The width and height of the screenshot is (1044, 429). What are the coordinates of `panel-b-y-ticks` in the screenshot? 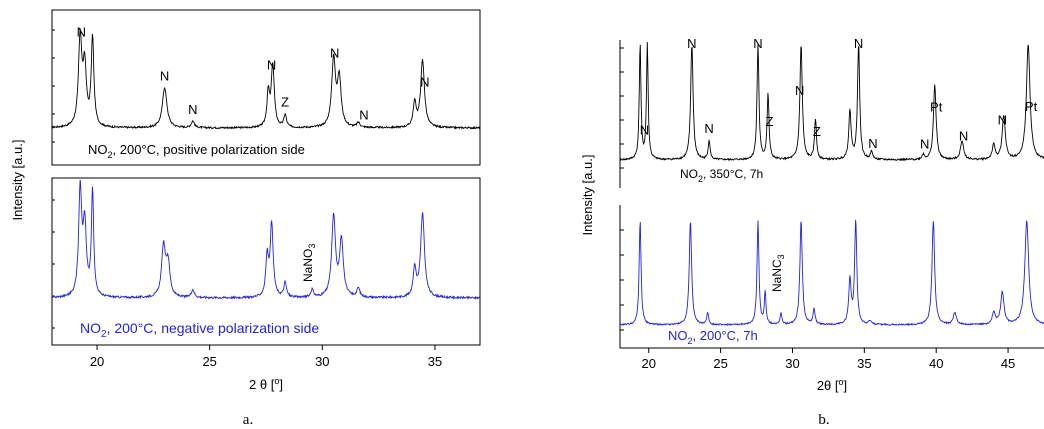 It's located at (622, 189).